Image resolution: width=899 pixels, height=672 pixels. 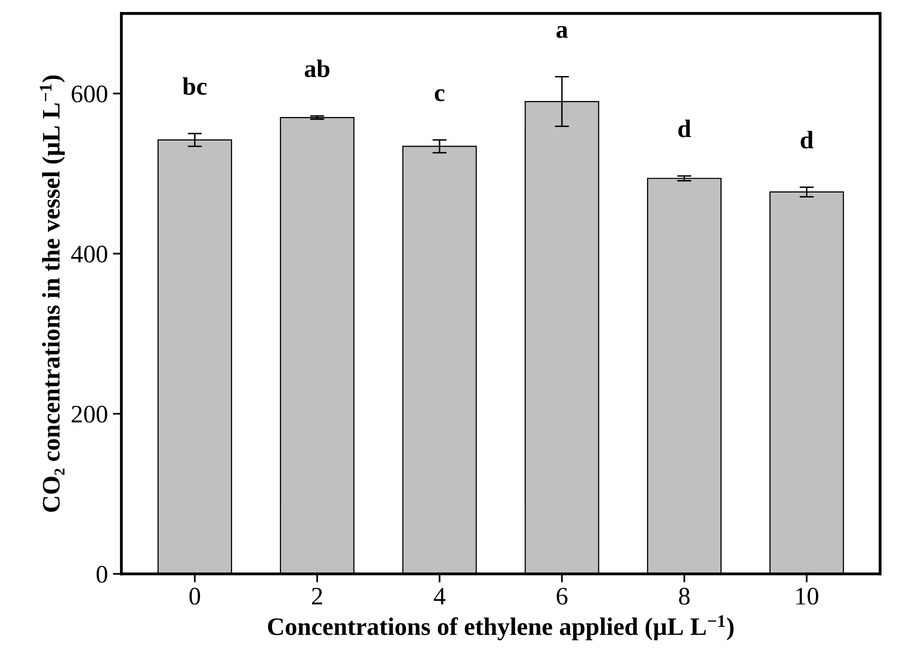 I want to click on x-tick-label: 10, so click(x=807, y=596).